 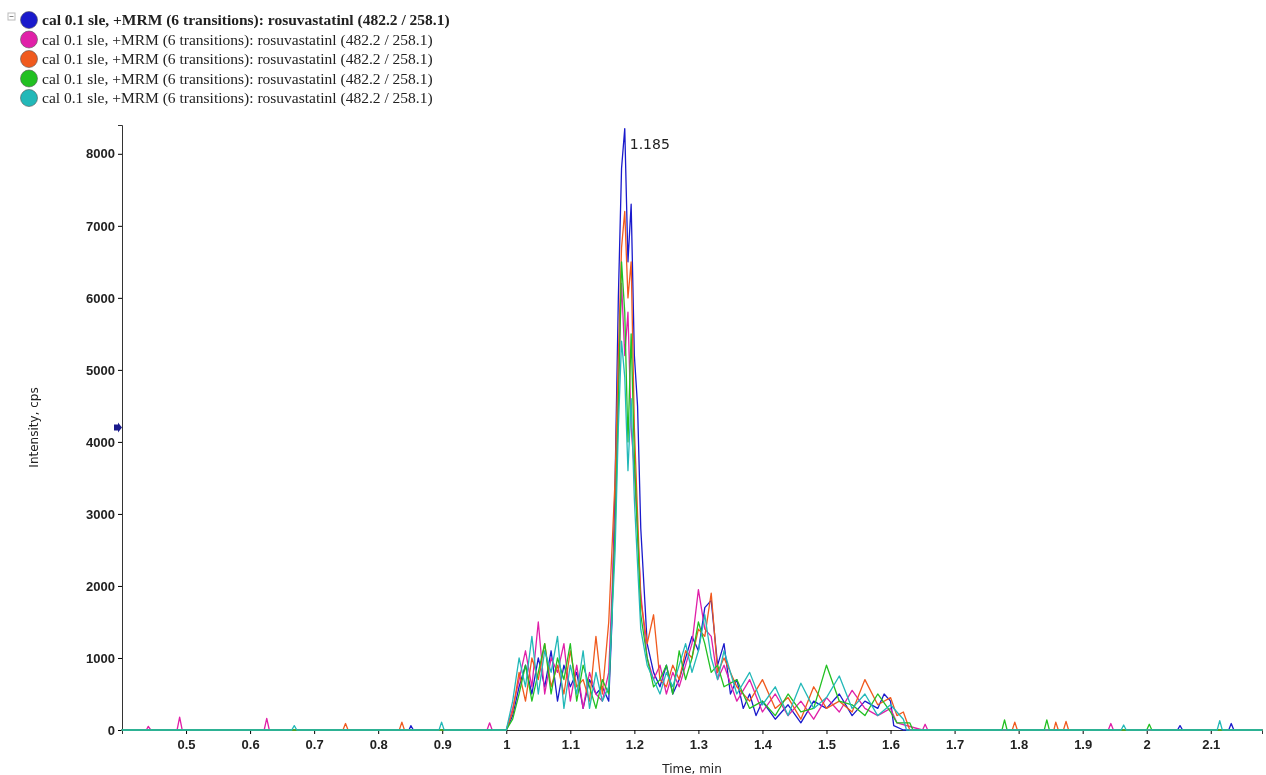 I want to click on x-tick-label: 0.7, so click(x=314, y=744).